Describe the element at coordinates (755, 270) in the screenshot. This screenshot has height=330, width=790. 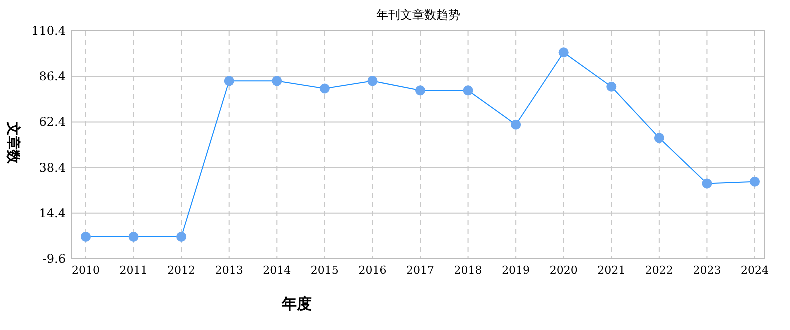
I see `x-tick-label: 2024` at that location.